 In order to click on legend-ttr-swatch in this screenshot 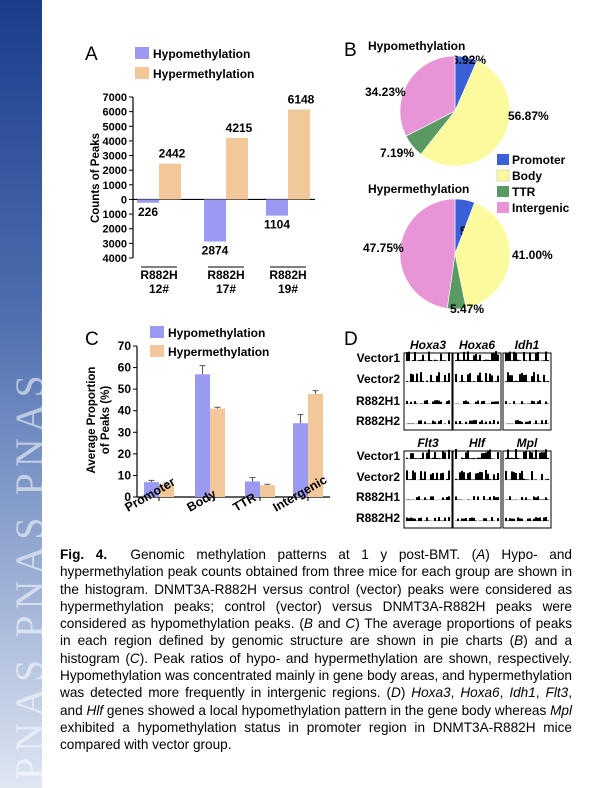, I will do `click(503, 191)`.